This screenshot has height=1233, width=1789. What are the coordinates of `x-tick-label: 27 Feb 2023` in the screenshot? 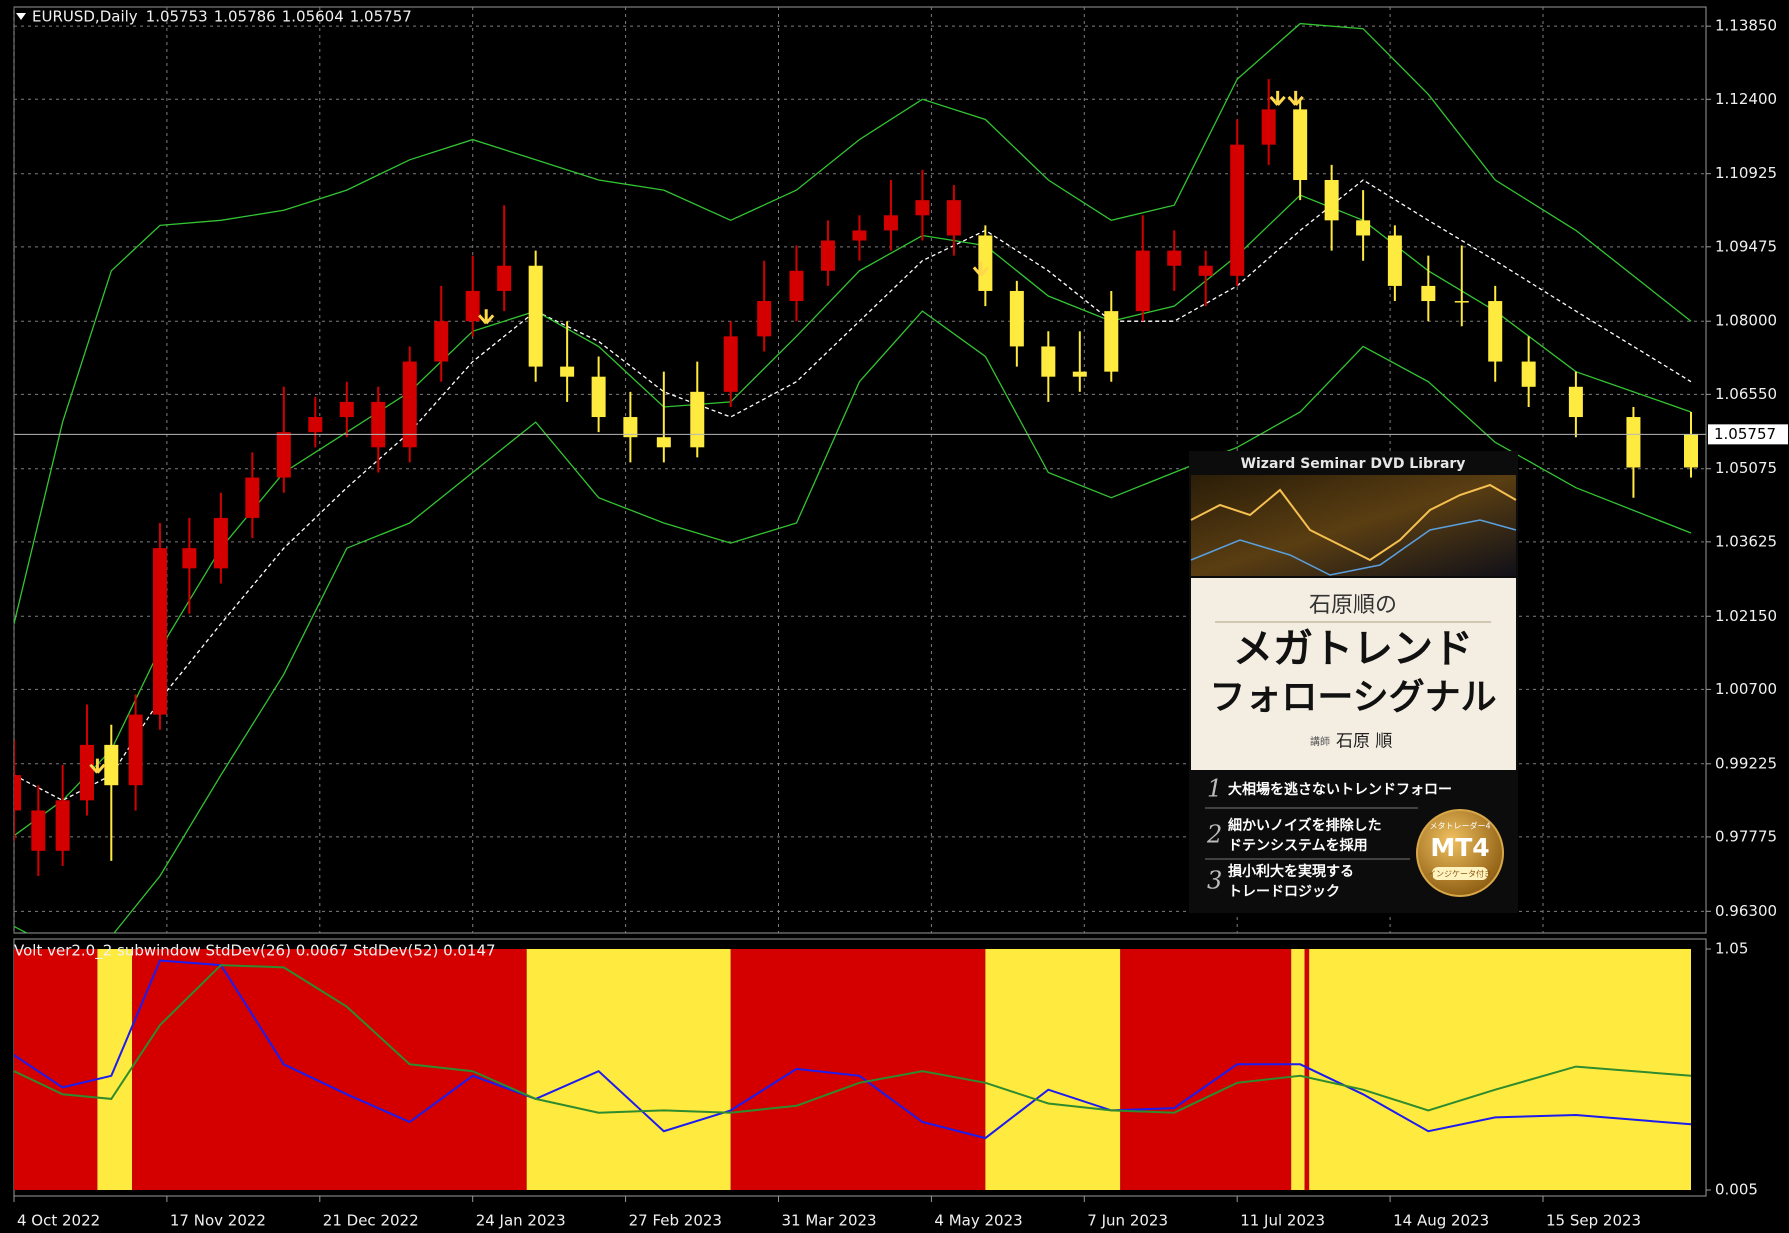 It's located at (675, 1221).